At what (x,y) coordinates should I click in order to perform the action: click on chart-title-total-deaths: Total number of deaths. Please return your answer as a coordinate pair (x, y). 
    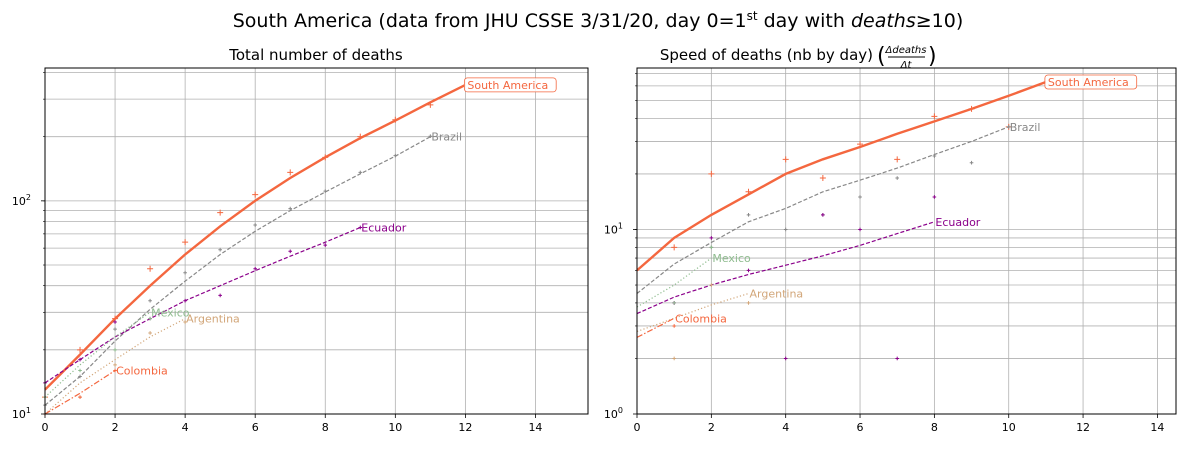
    Looking at the image, I should click on (315, 55).